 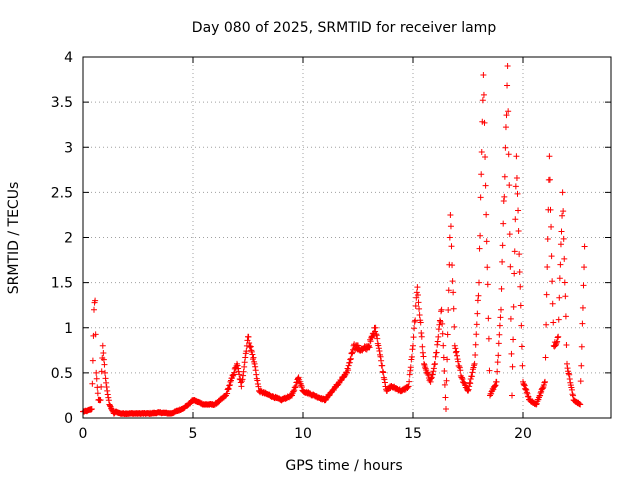 What do you see at coordinates (413, 434) in the screenshot?
I see `x-tick-label: 15` at bounding box center [413, 434].